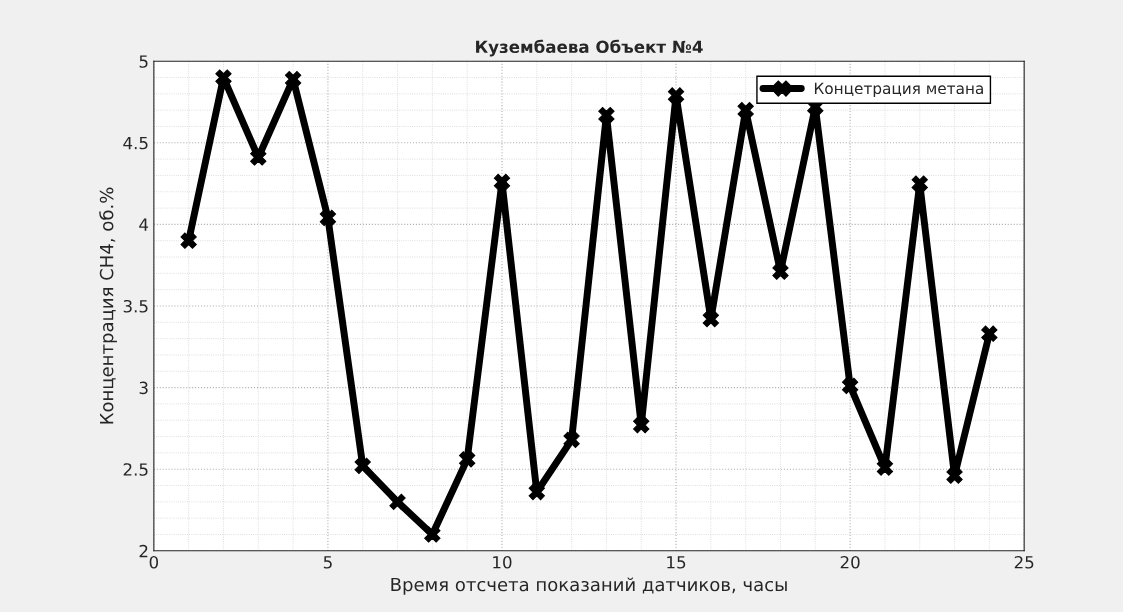 The width and height of the screenshot is (1123, 612). What do you see at coordinates (589, 48) in the screenshot?
I see `chart-title: Кузембаева Объект №4` at bounding box center [589, 48].